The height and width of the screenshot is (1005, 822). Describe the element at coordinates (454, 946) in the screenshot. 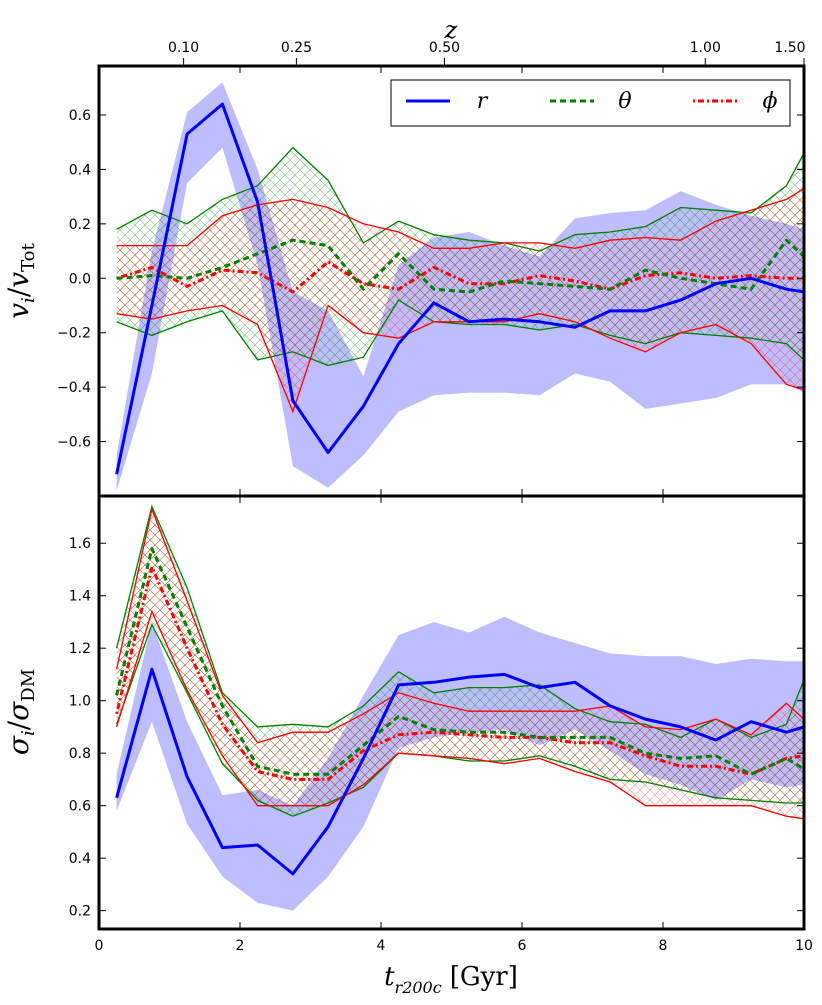

I see `time-x-ticks: 0 2 4 6 8 10` at that location.